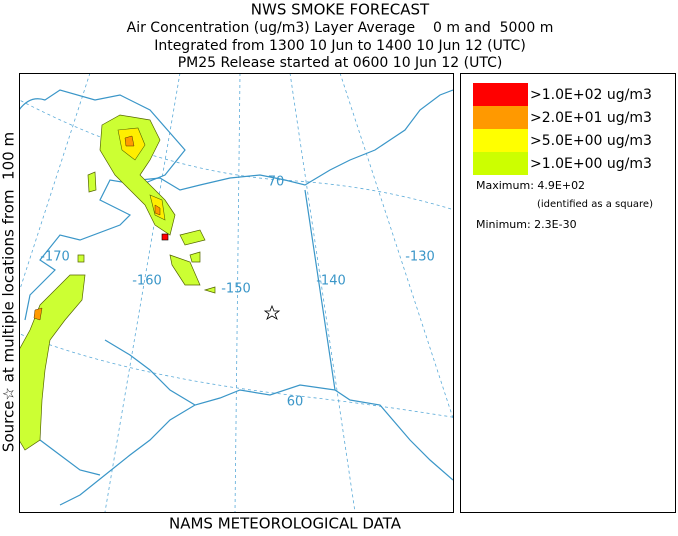 The width and height of the screenshot is (678, 536). I want to click on graticule-label: 60, so click(295, 402).